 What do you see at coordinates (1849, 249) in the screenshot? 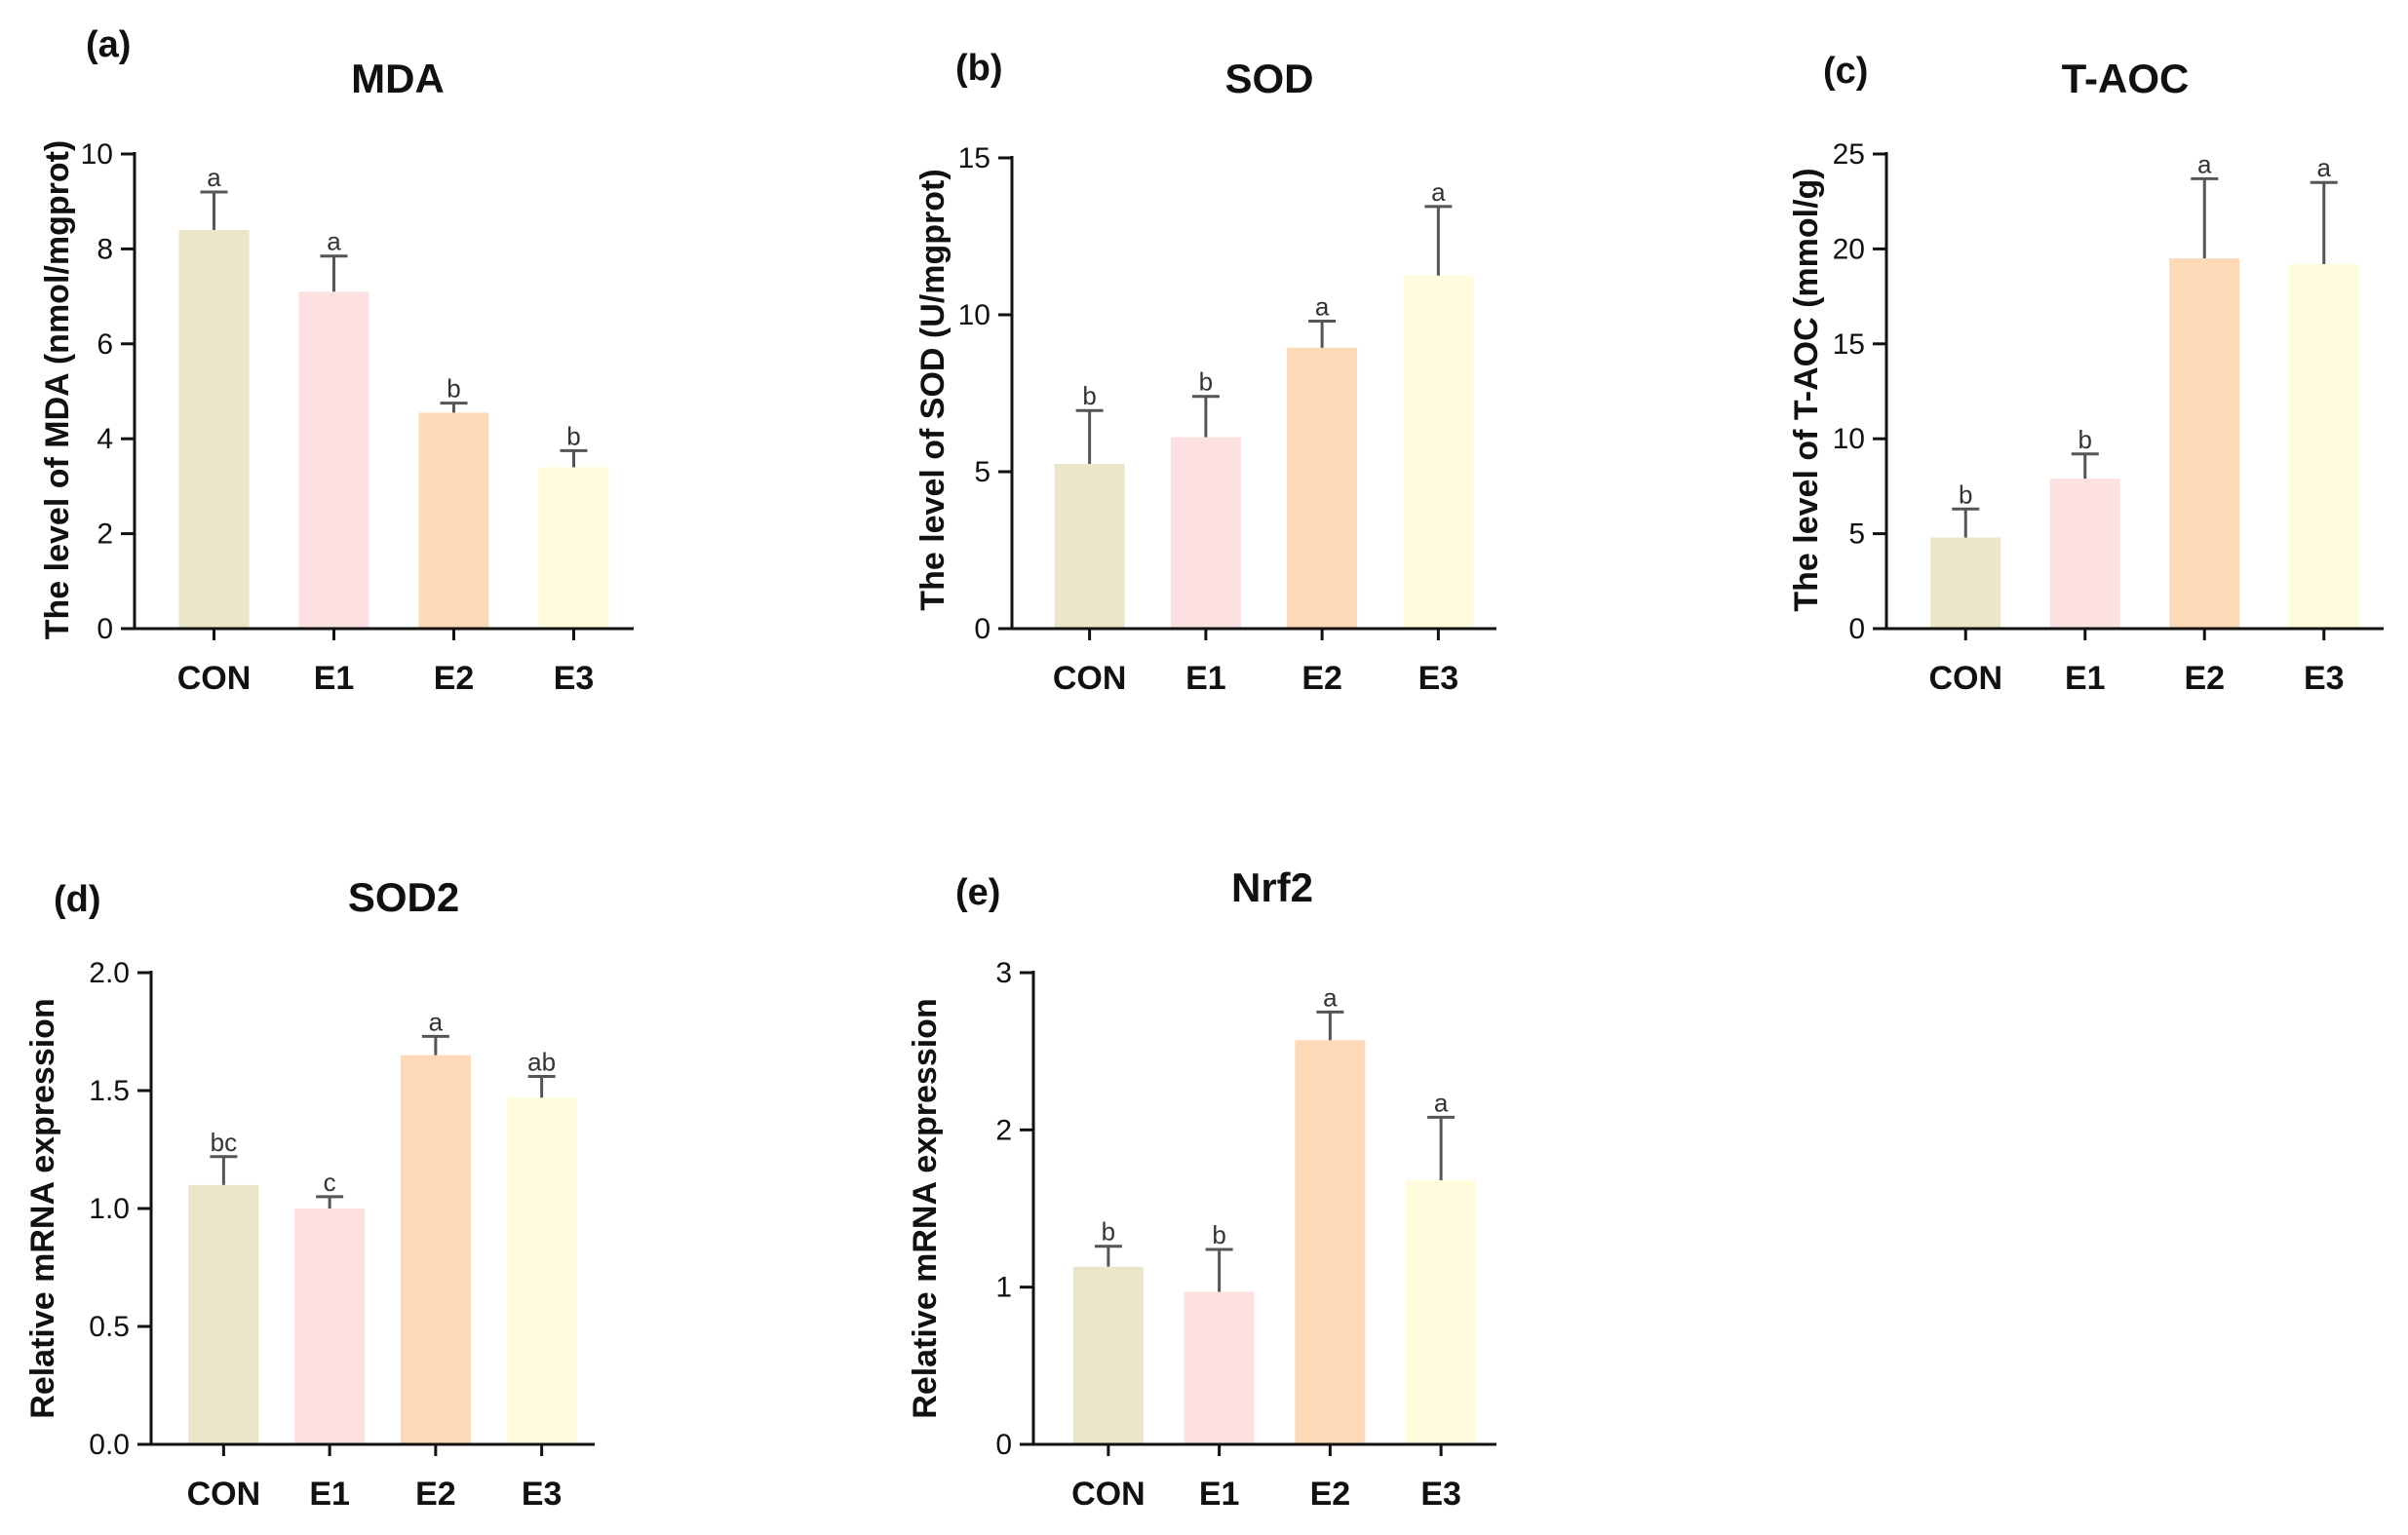
I see `y-tick-label: 20` at bounding box center [1849, 249].